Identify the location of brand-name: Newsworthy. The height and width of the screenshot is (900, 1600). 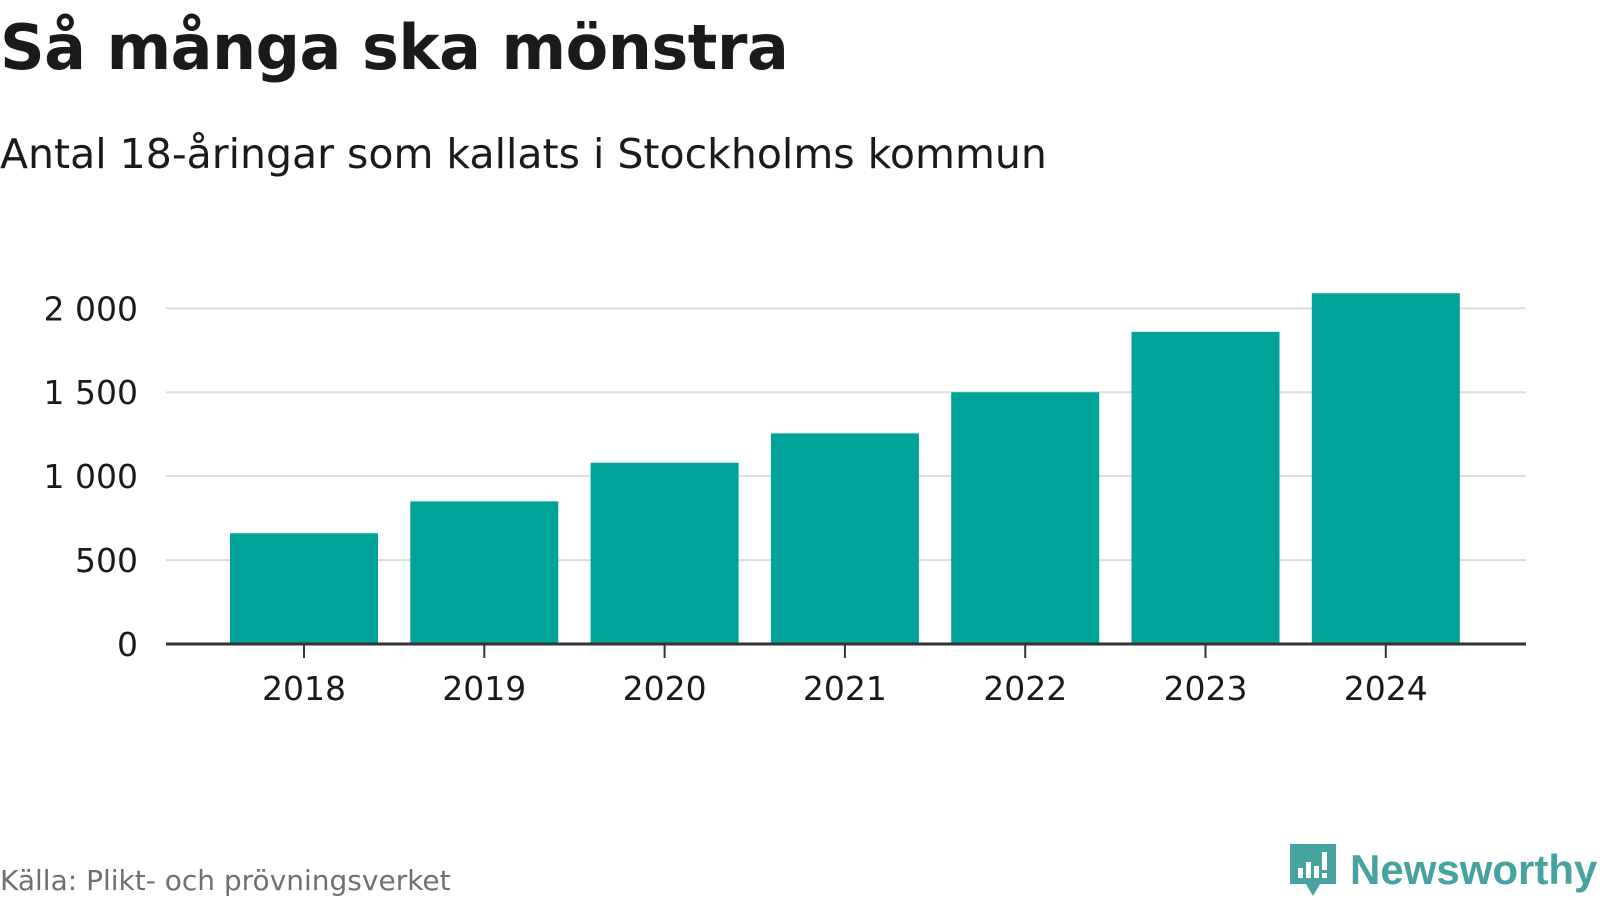
(1474, 869).